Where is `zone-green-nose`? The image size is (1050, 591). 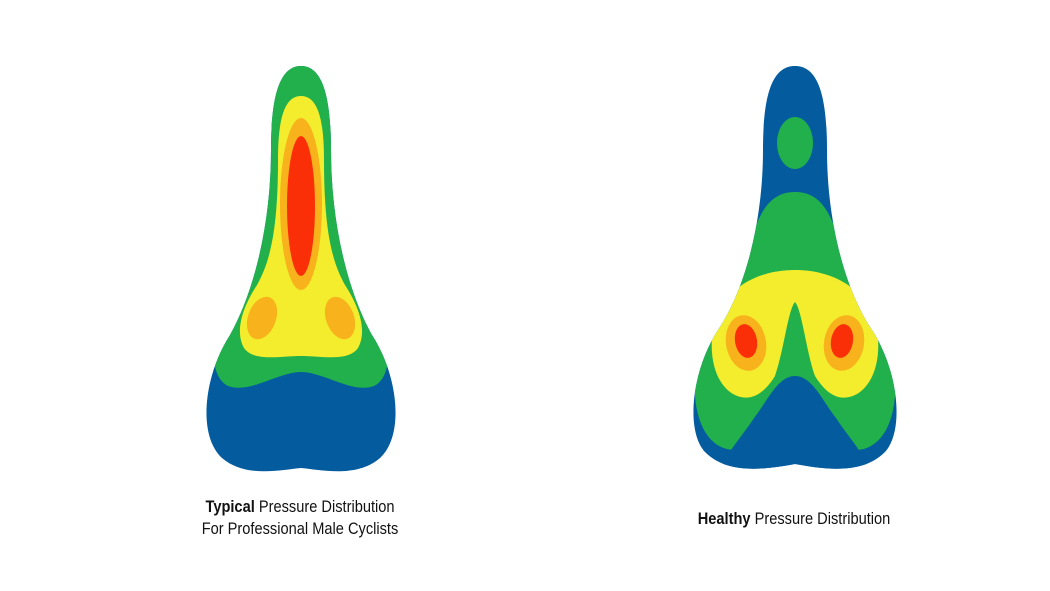 zone-green-nose is located at coordinates (795, 143).